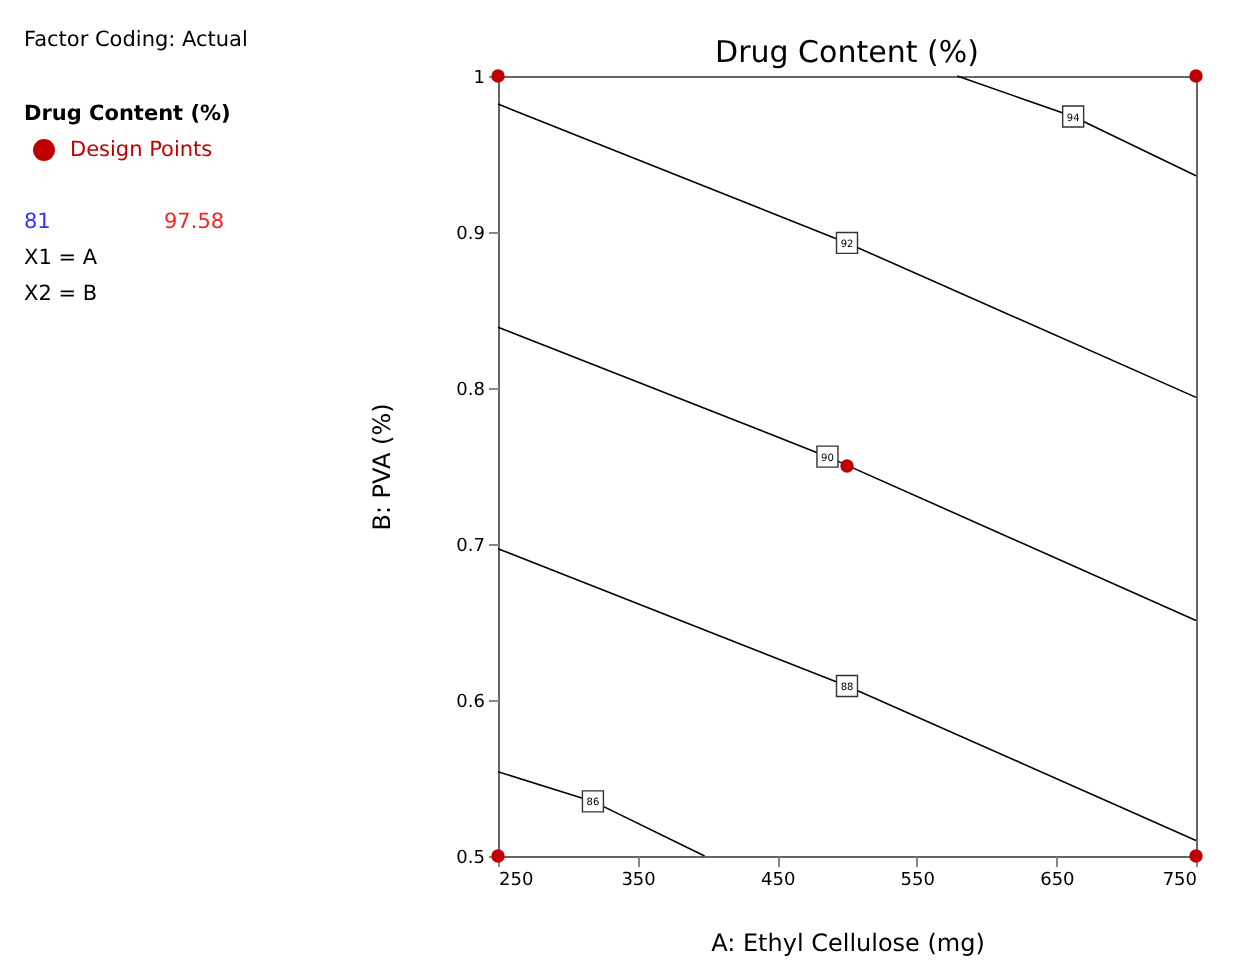  Describe the element at coordinates (61, 294) in the screenshot. I see `text: X2 = B` at that location.